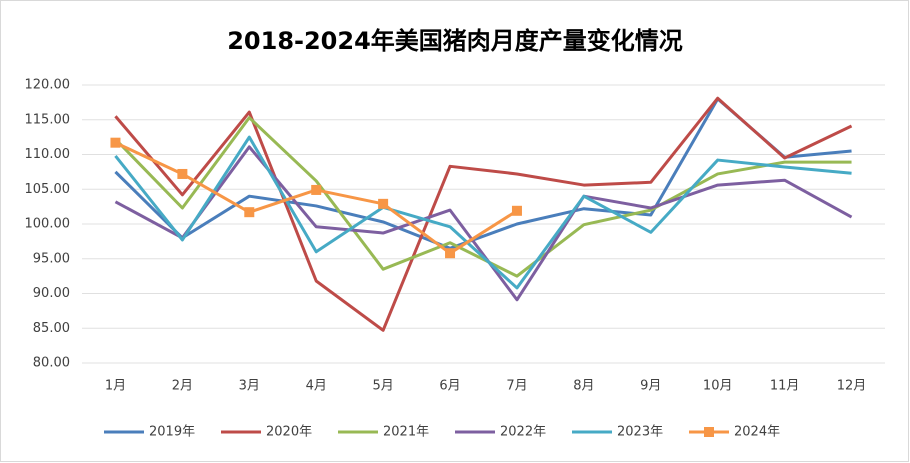  I want to click on x-tick-label: 8月, so click(583, 386).